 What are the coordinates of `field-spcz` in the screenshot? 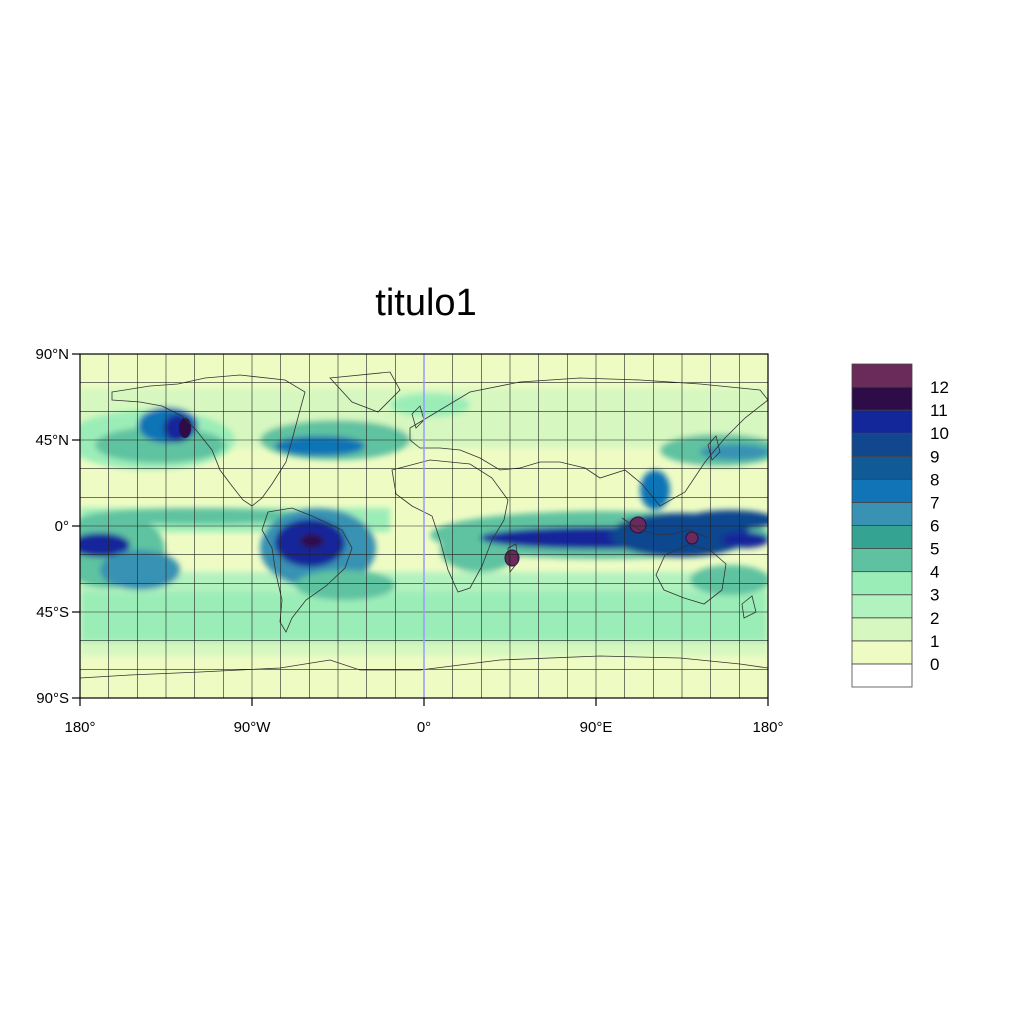 It's located at (729, 580).